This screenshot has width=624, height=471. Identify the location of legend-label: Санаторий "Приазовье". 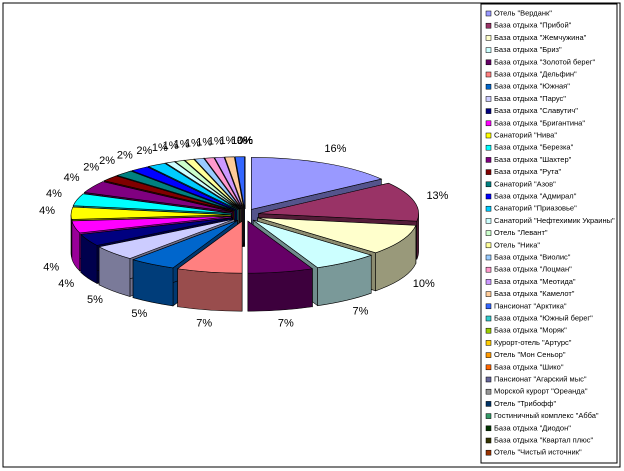
(535, 208).